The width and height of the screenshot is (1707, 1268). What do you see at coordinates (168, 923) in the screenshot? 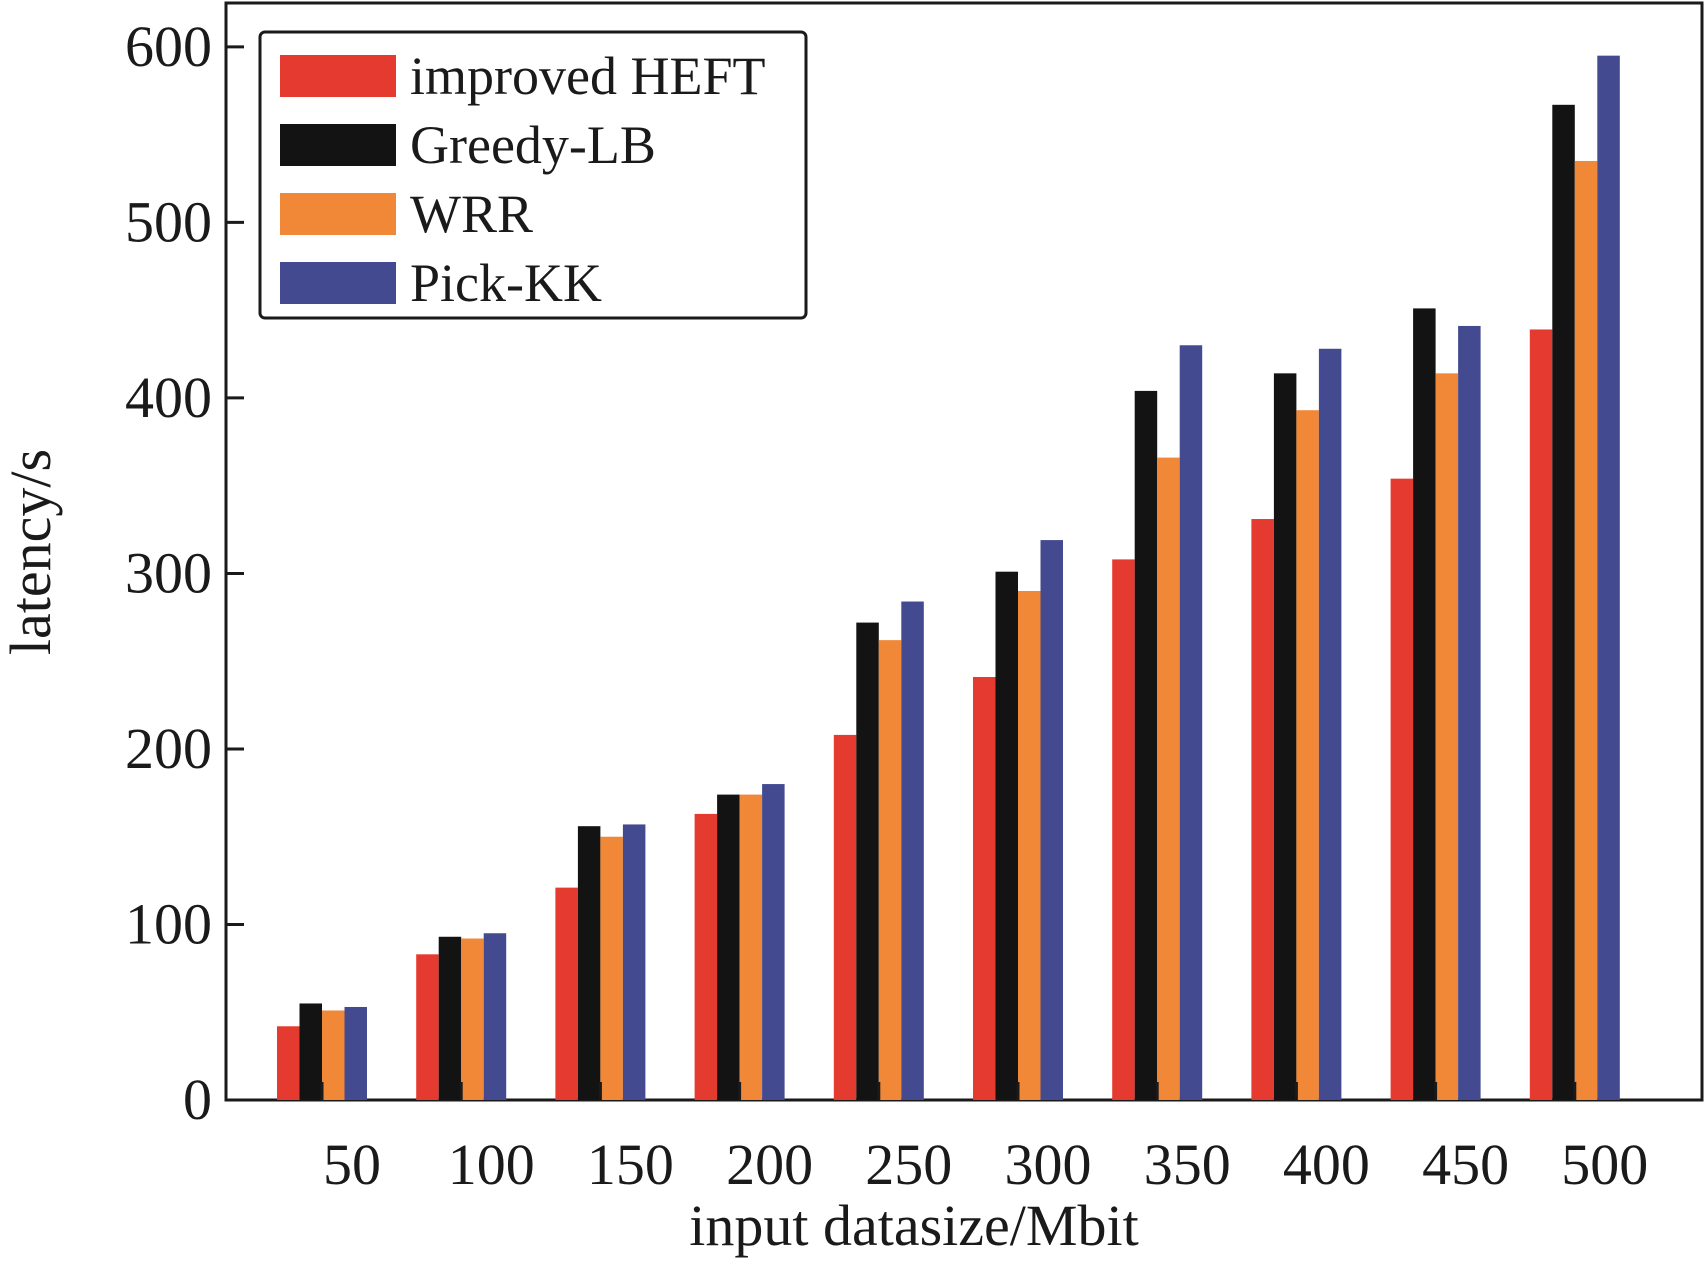
I see `y-tick-label: 100` at bounding box center [168, 923].